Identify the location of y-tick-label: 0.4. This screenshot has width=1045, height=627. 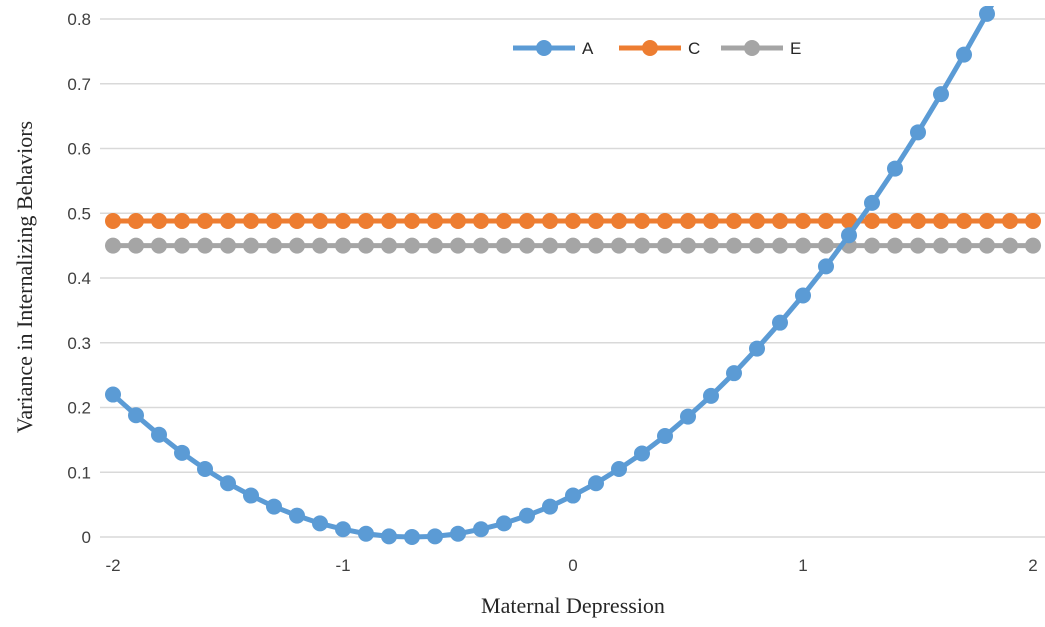
(79, 278).